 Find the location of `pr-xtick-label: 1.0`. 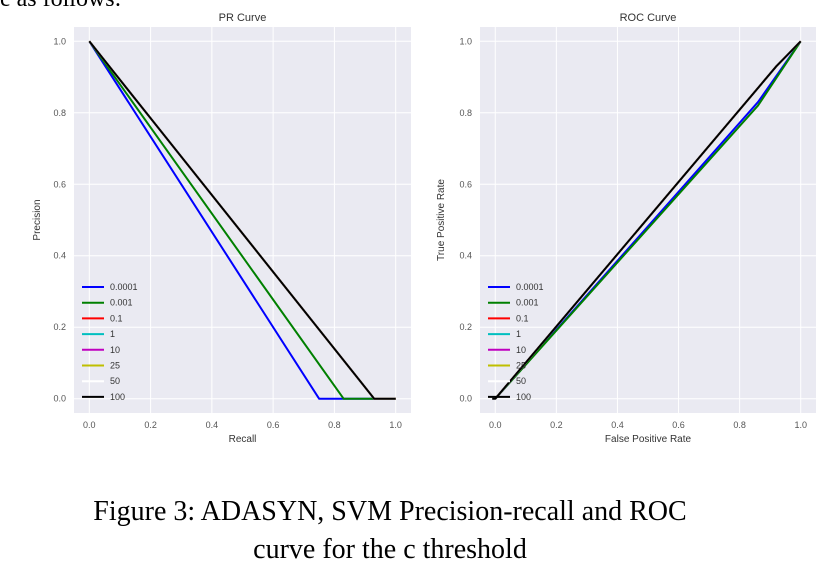

pr-xtick-label: 1.0 is located at coordinates (395, 425).